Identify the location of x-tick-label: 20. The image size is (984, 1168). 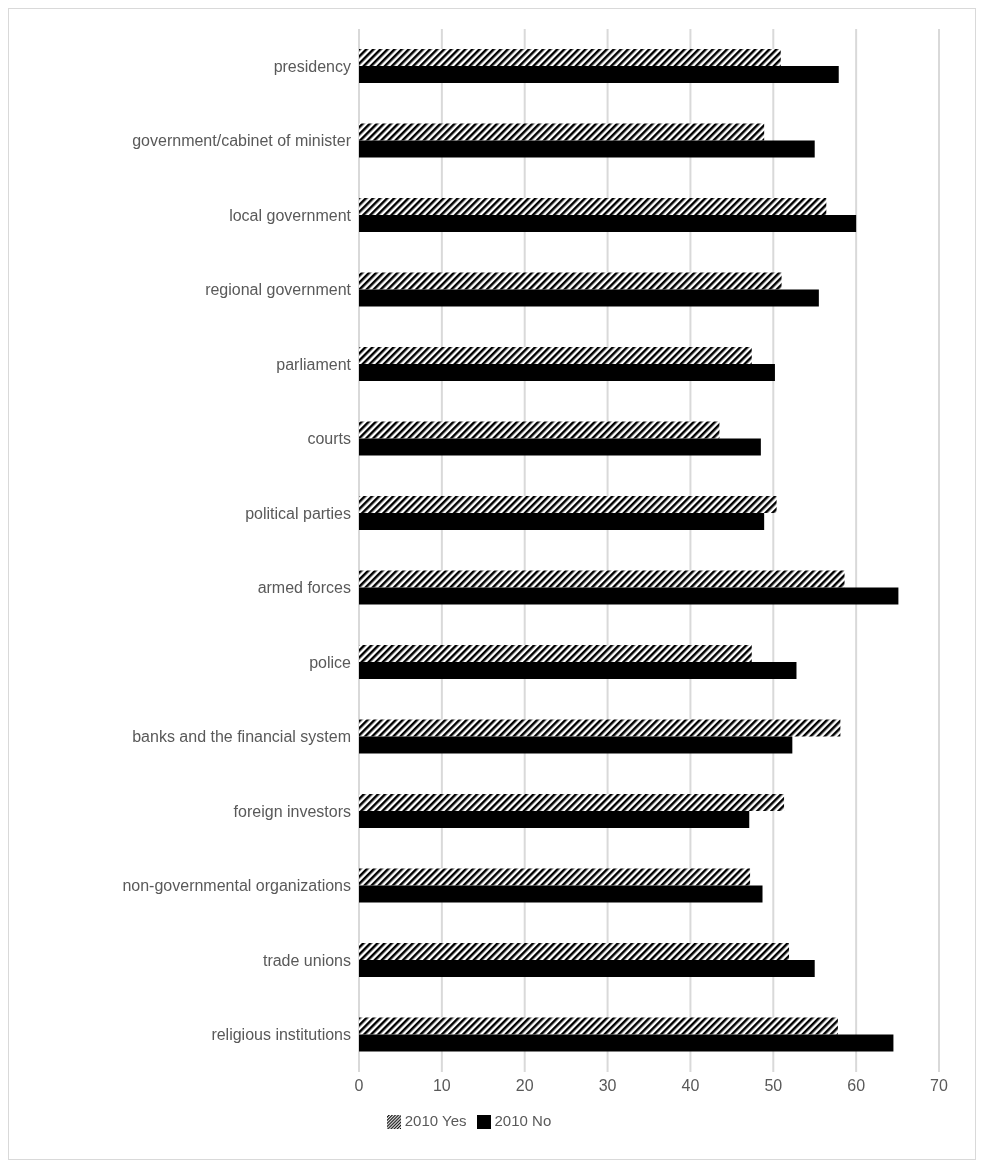
(524, 1086).